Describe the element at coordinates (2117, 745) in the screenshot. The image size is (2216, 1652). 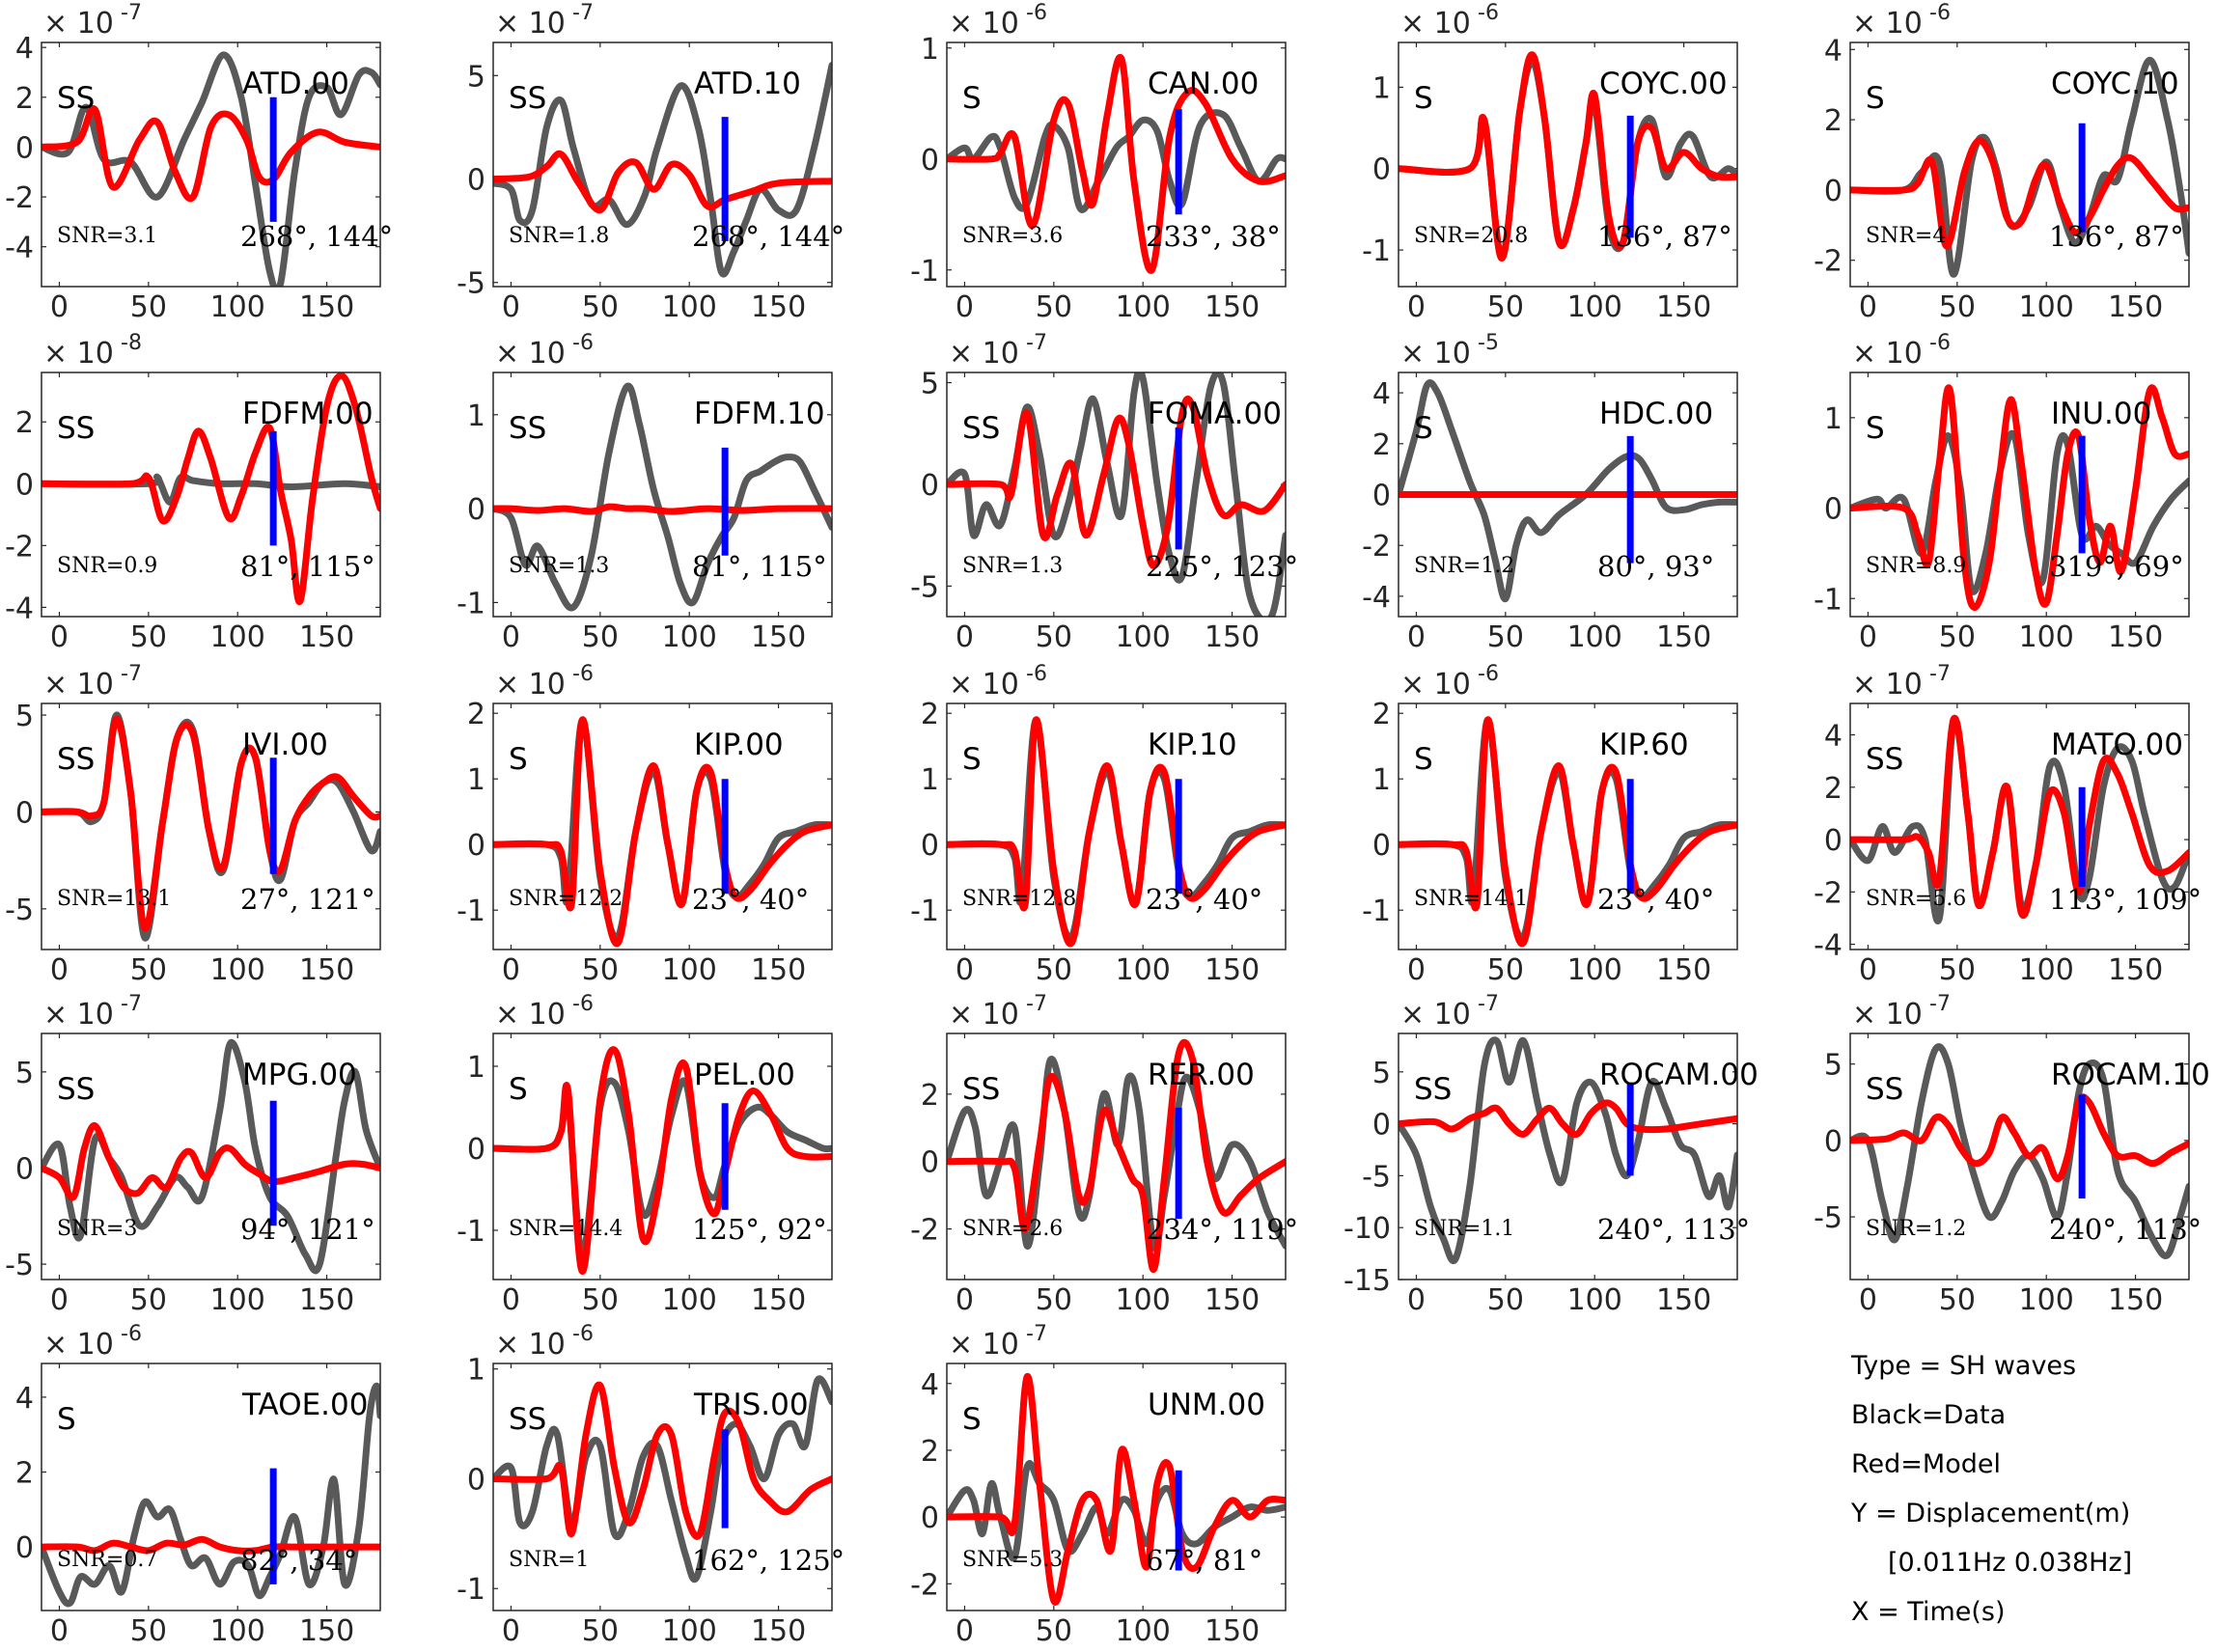
I see `station-label: MATO.00` at that location.